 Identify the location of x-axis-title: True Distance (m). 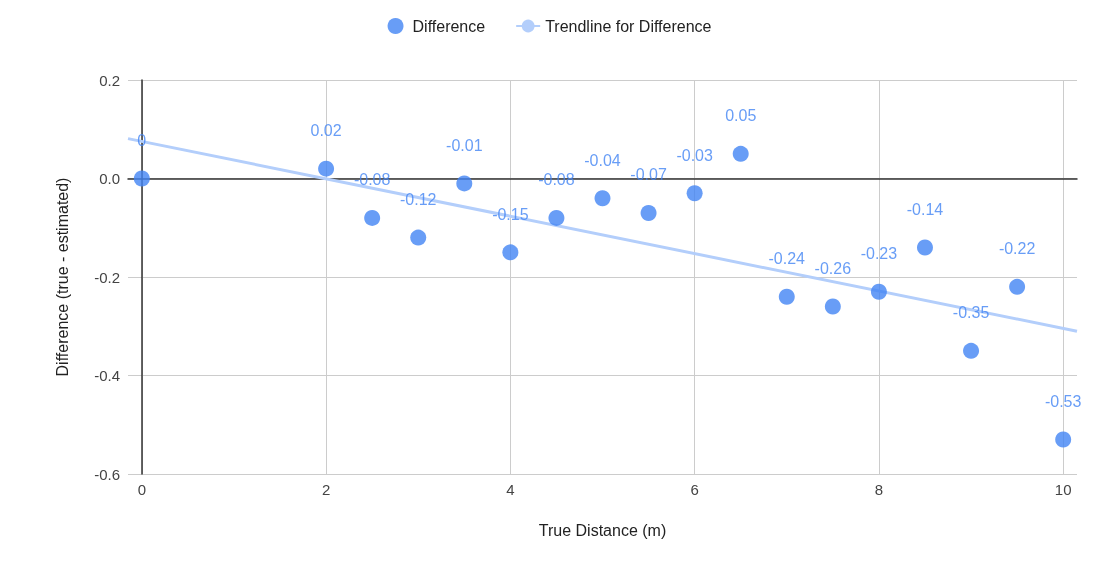
(602, 530).